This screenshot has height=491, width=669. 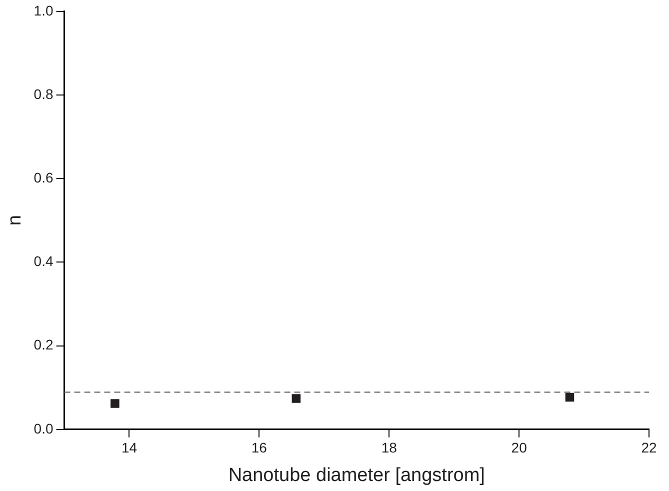 What do you see at coordinates (389, 448) in the screenshot?
I see `x-tick-label: 18` at bounding box center [389, 448].